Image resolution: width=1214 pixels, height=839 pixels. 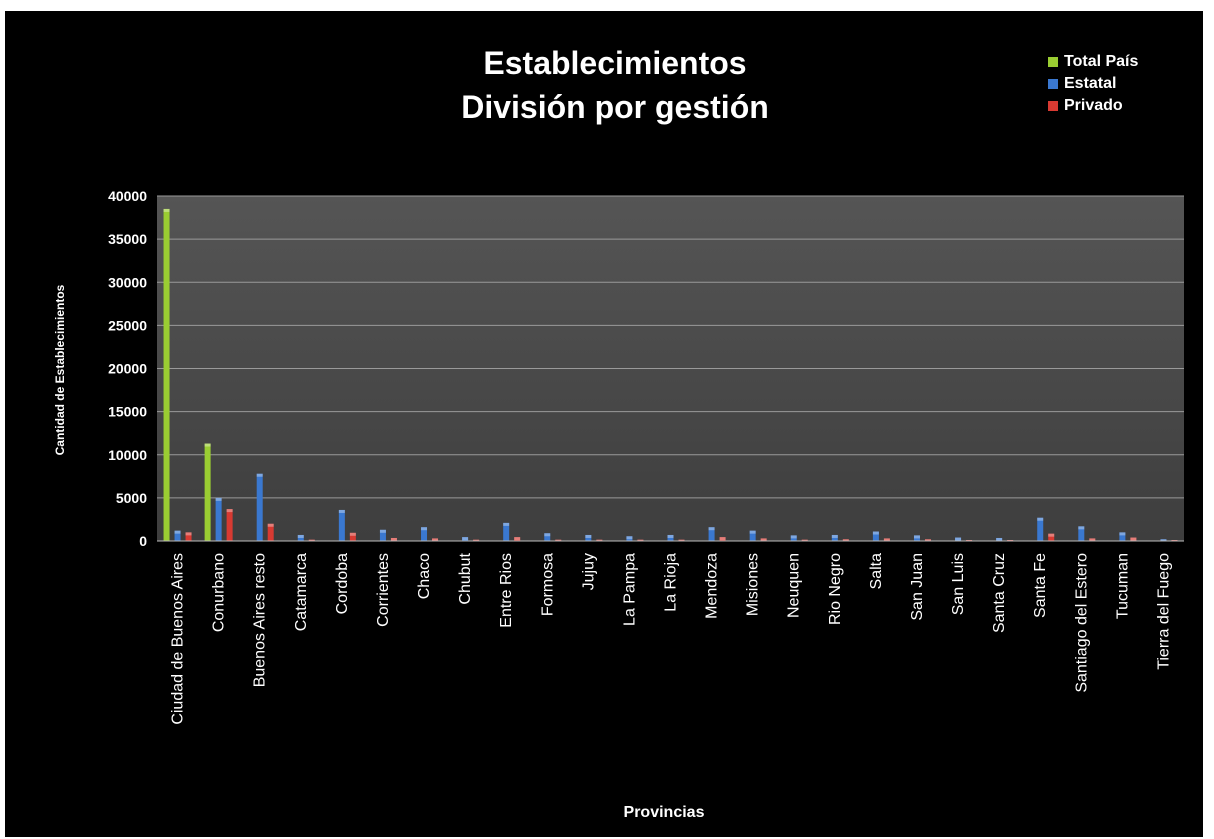 I want to click on x-tick-label: Entre Rios, so click(x=506, y=590).